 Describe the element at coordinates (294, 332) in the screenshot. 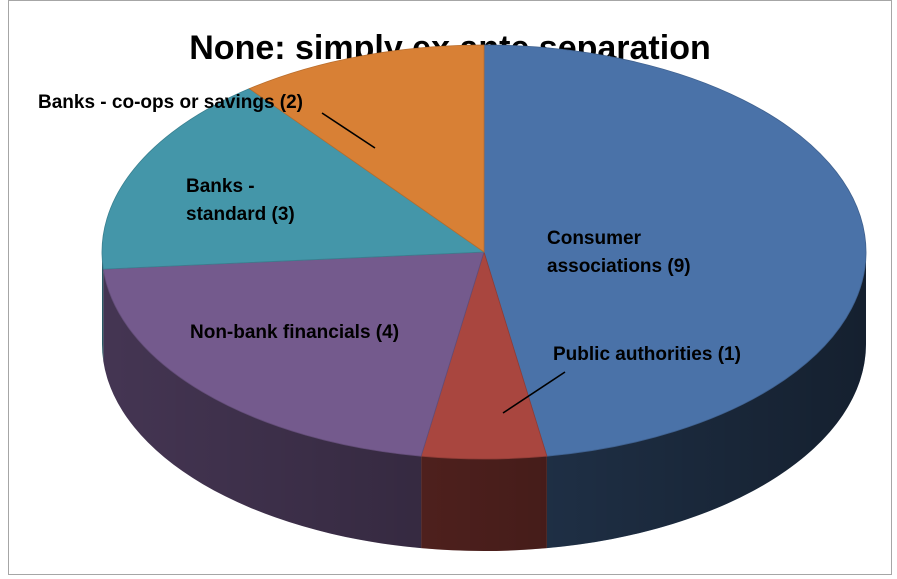

I see `pie-slice-3-label: Non-bank financials (4)` at that location.